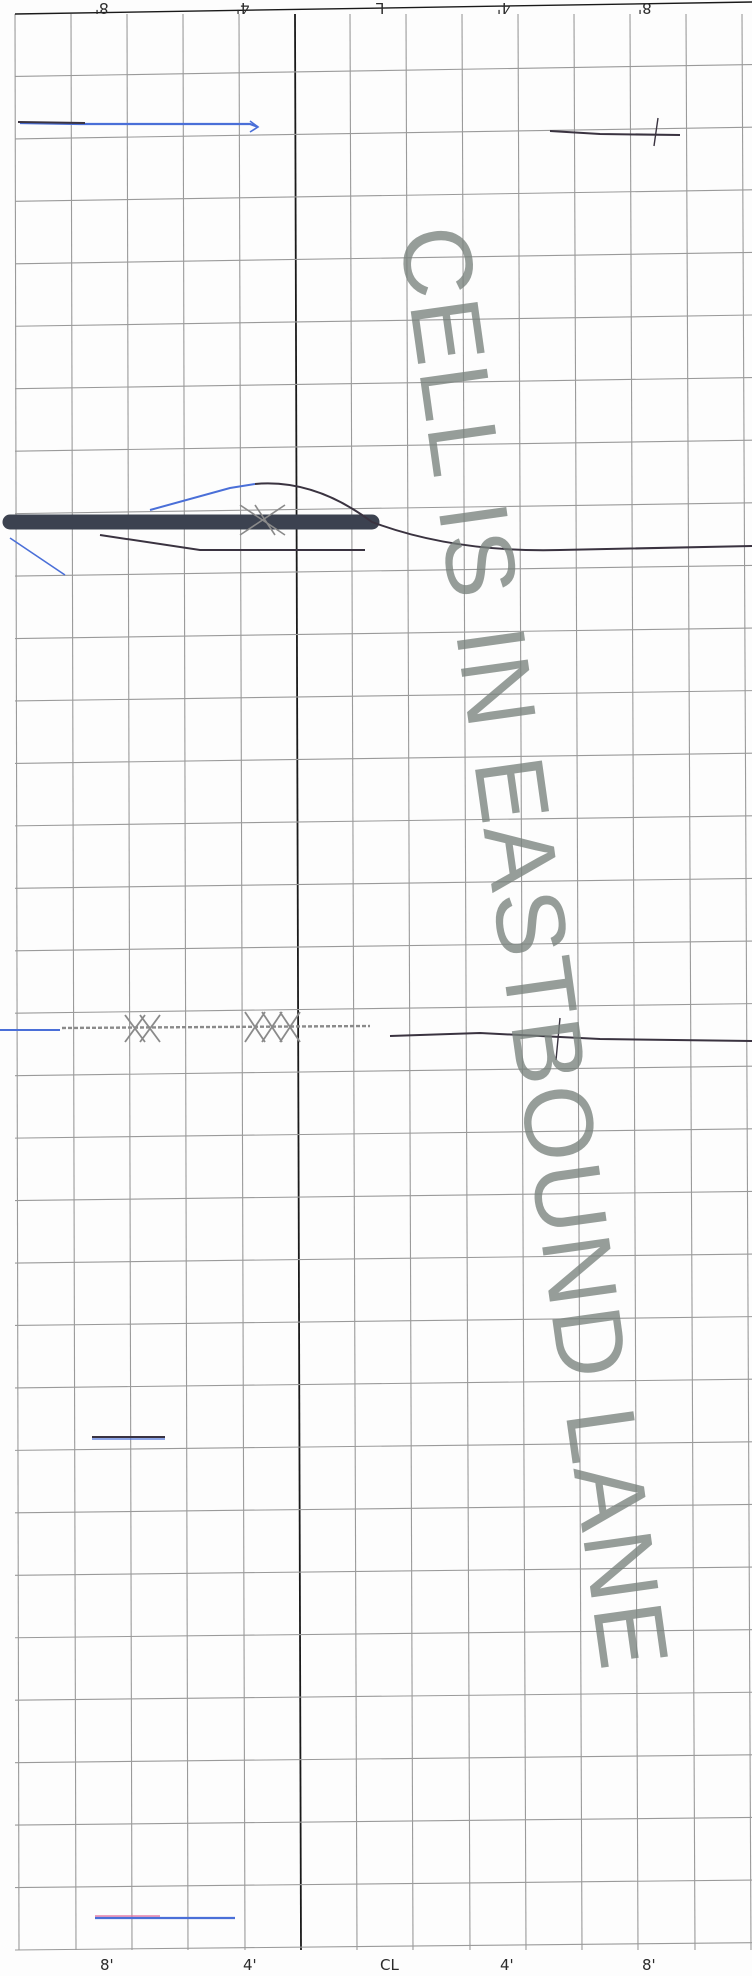 This screenshot has height=1976, width=752. I want to click on top-axis-label-right-8ft: 8', so click(645, 8).